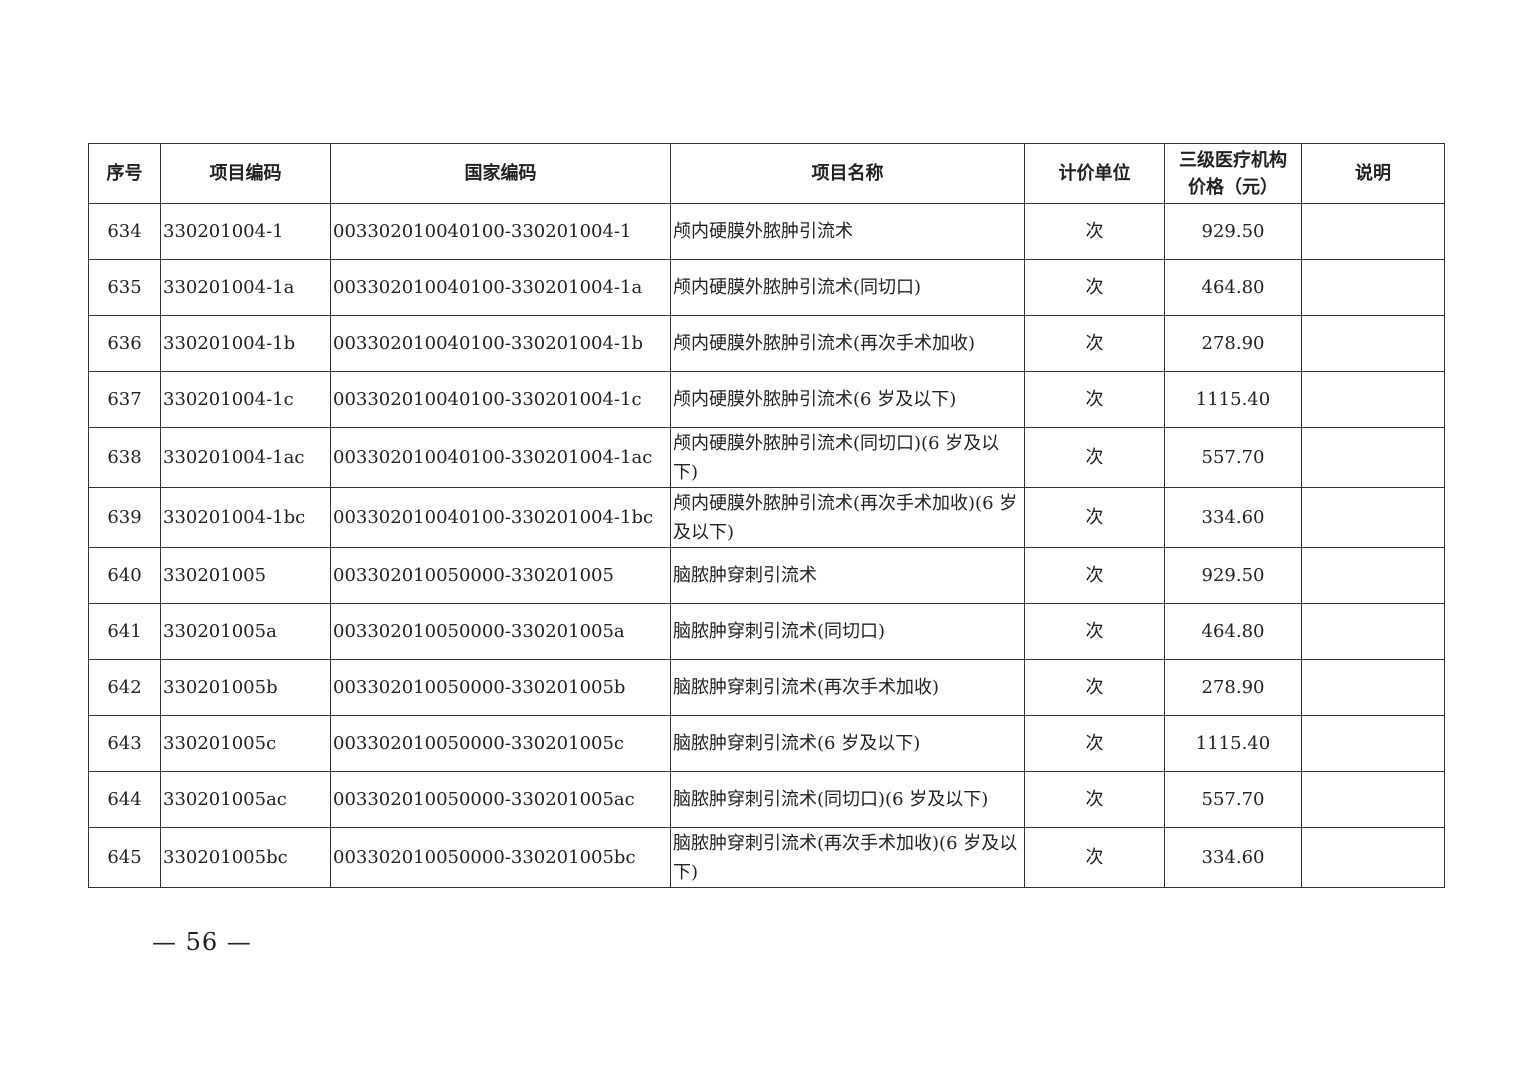 The height and width of the screenshot is (1074, 1520). What do you see at coordinates (847, 231) in the screenshot?
I see `cell-name: 颅内硬膜外脓肿引流术` at bounding box center [847, 231].